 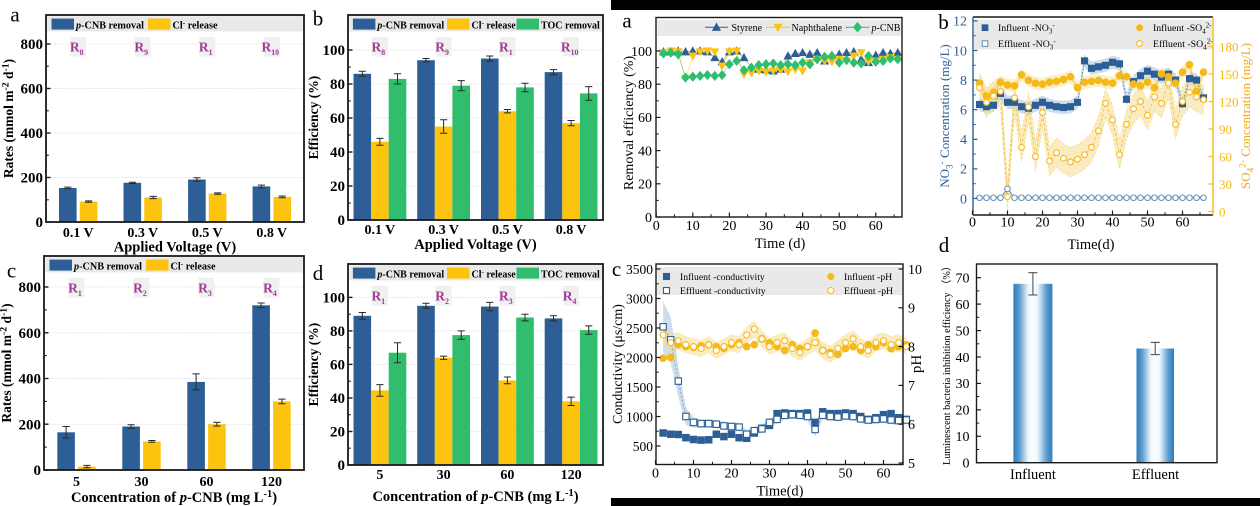 I want to click on svg-text: 9, so click(x=911, y=309).